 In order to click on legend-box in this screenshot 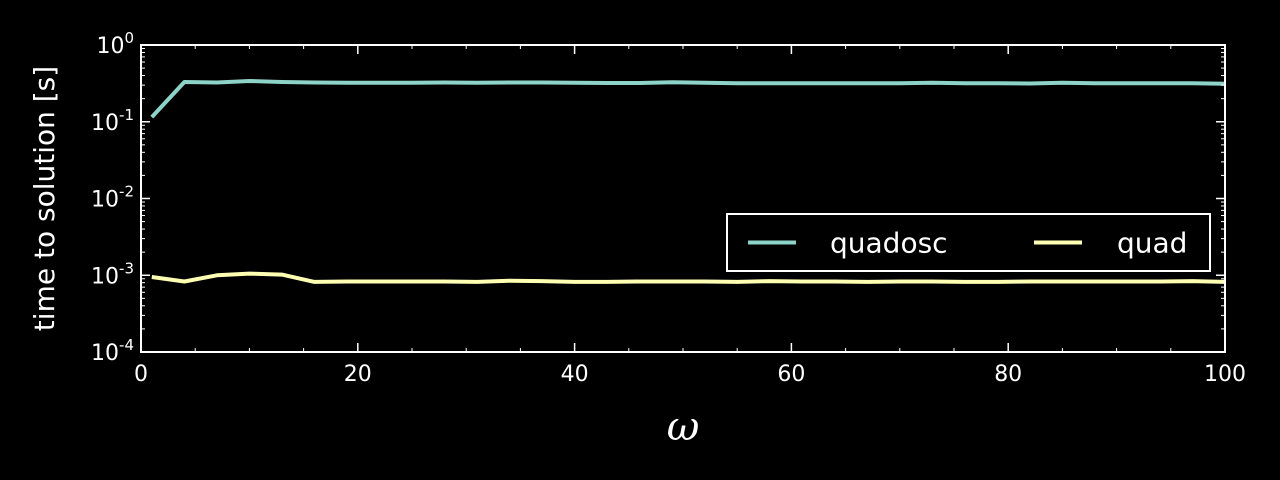, I will do `click(968, 242)`.